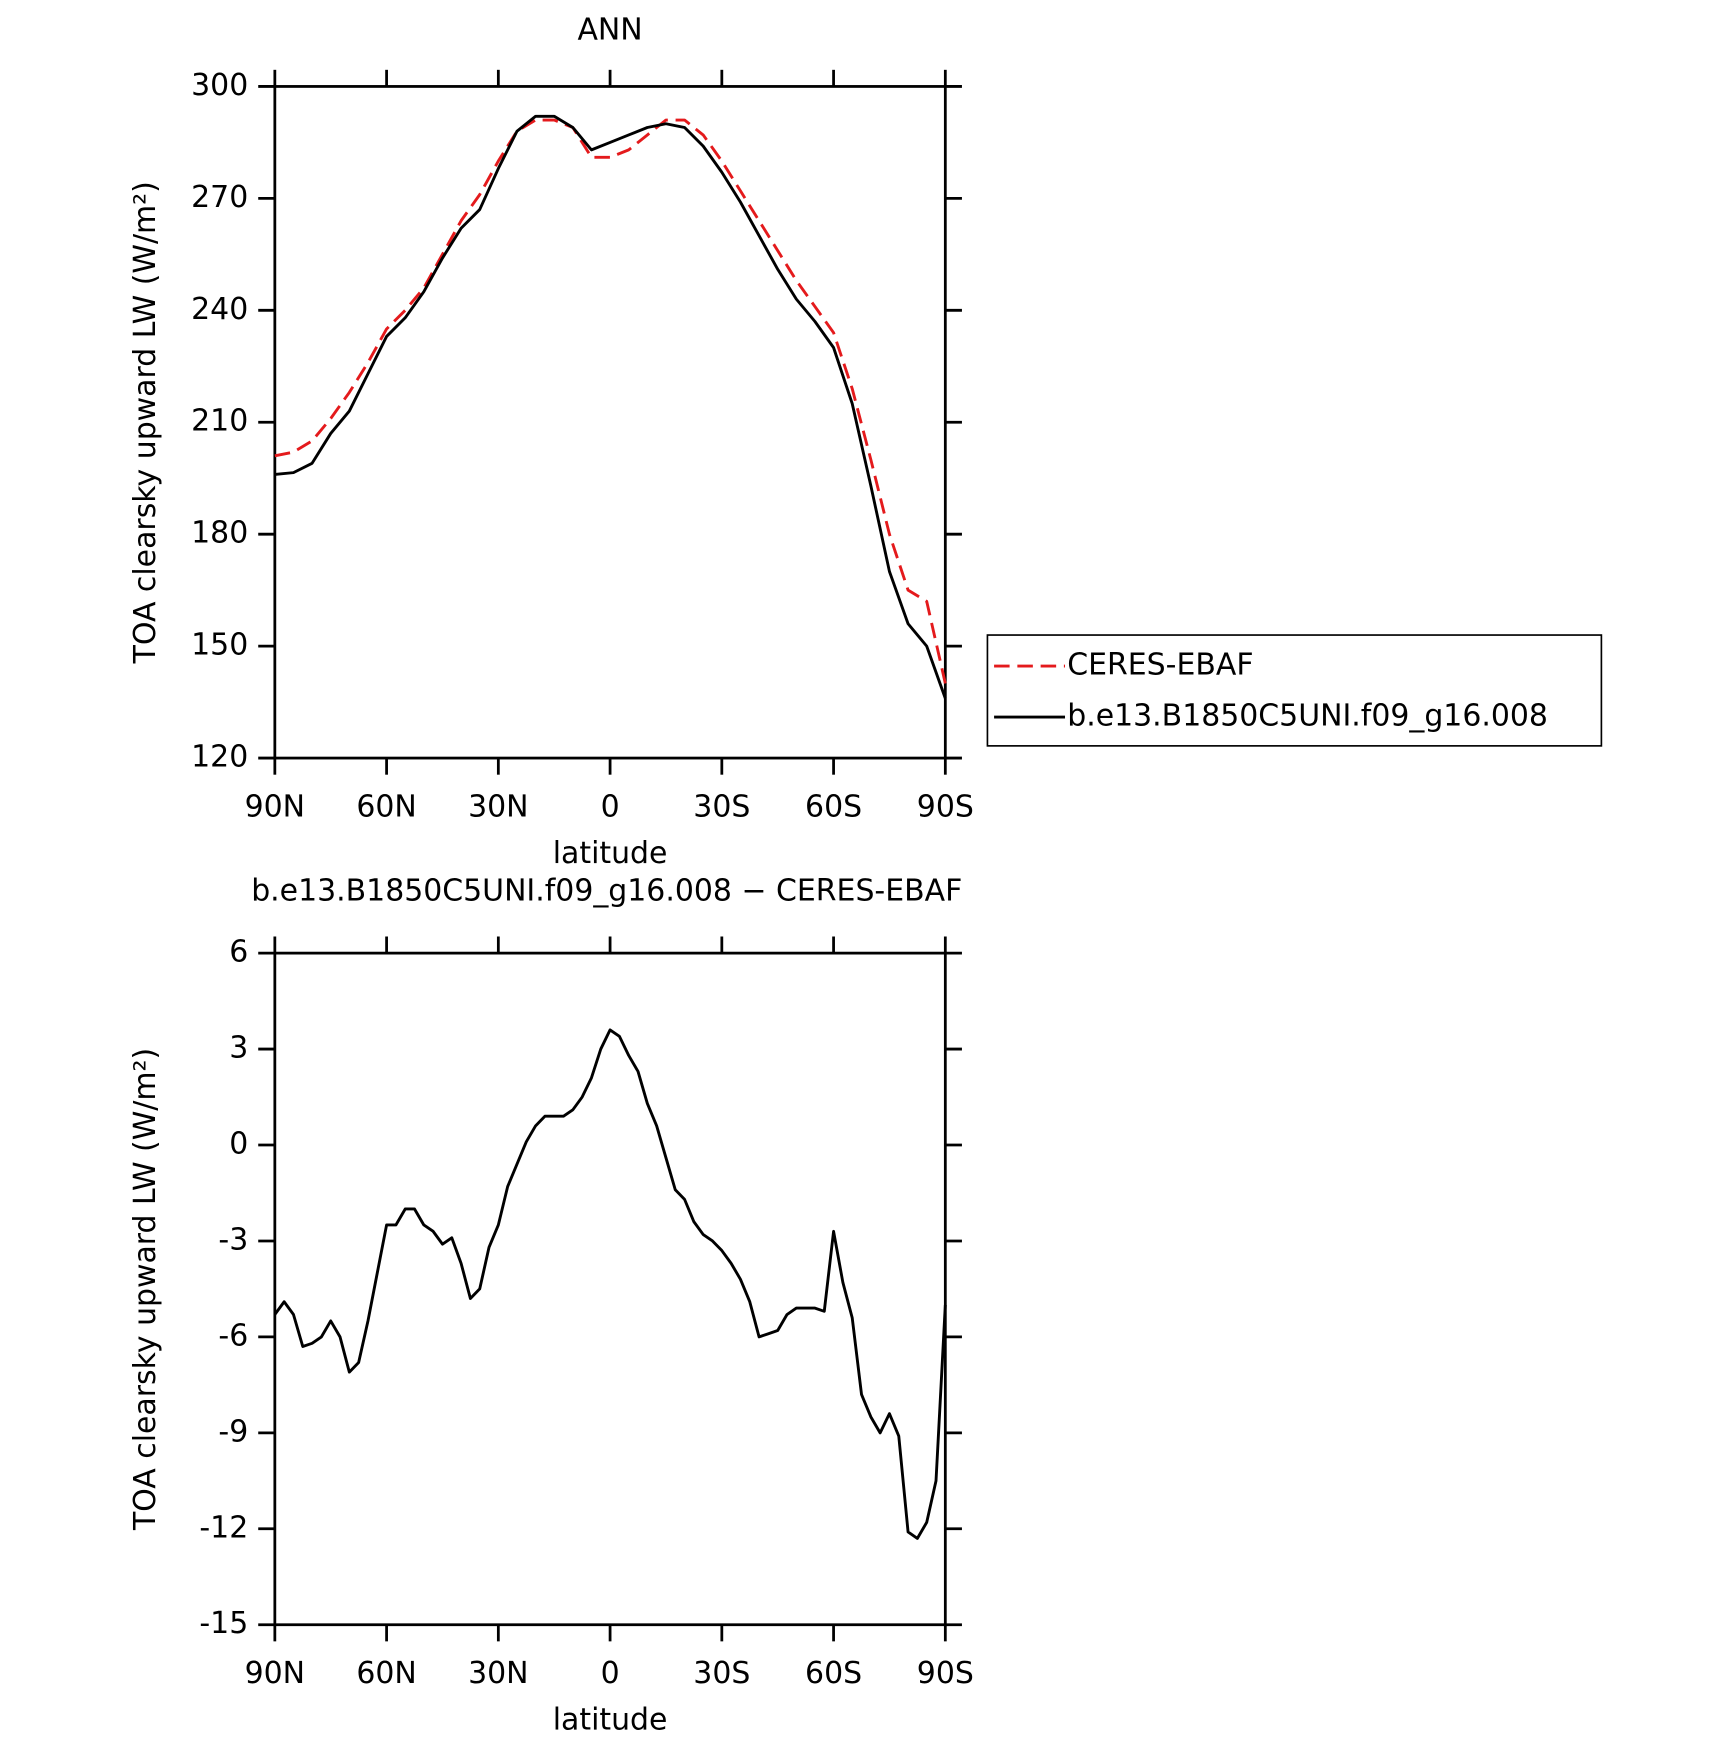  What do you see at coordinates (219, 533) in the screenshot?
I see `y-tick-label: 180` at bounding box center [219, 533].